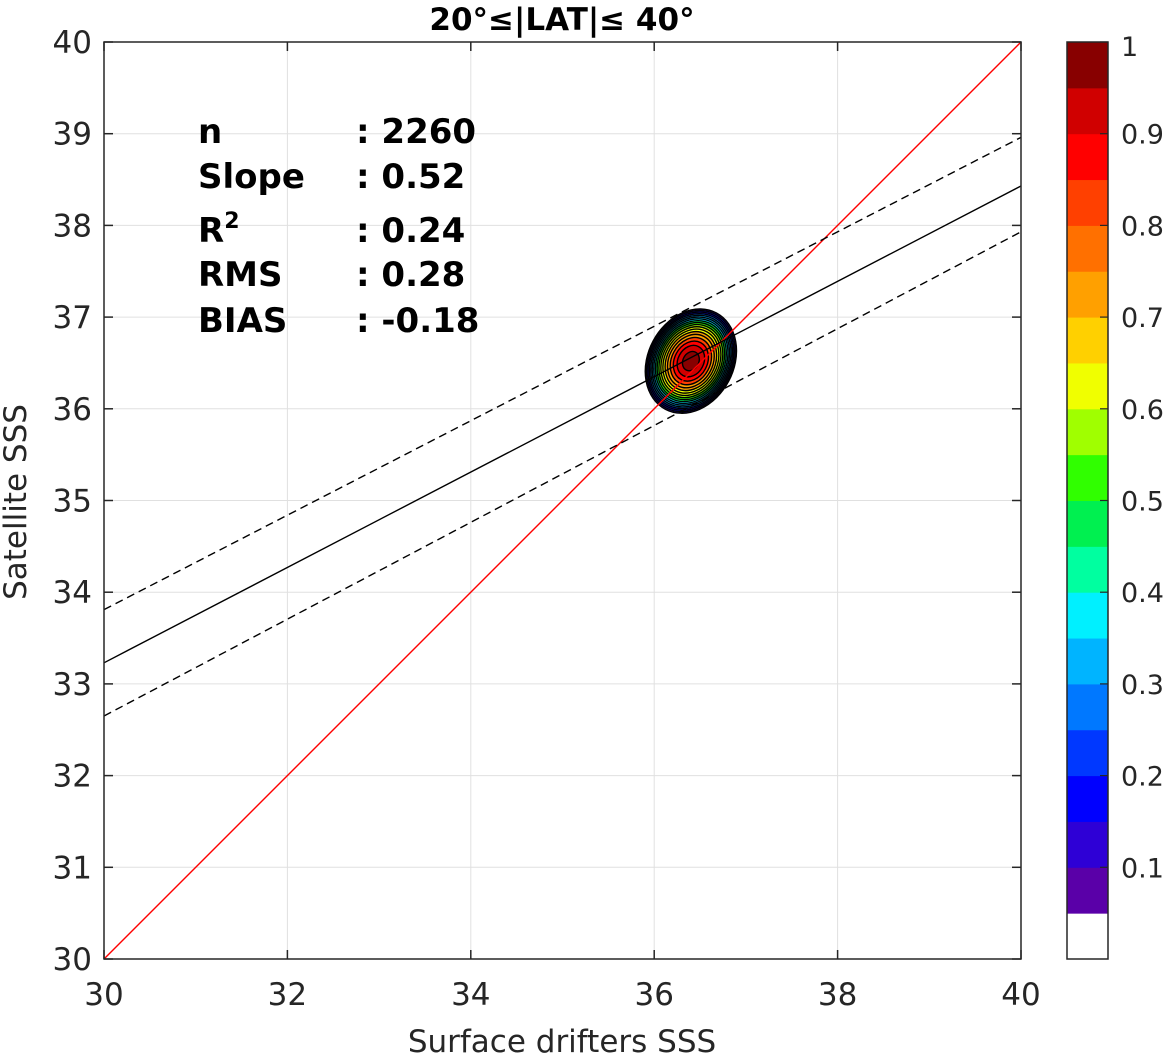 The image size is (1172, 1055). I want to click on colorbar-tick-label: 0.2, so click(1142, 777).